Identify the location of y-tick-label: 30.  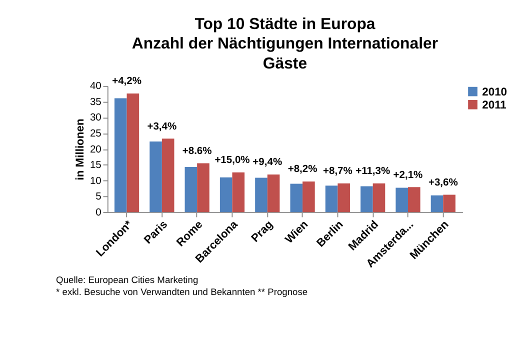
(96, 118).